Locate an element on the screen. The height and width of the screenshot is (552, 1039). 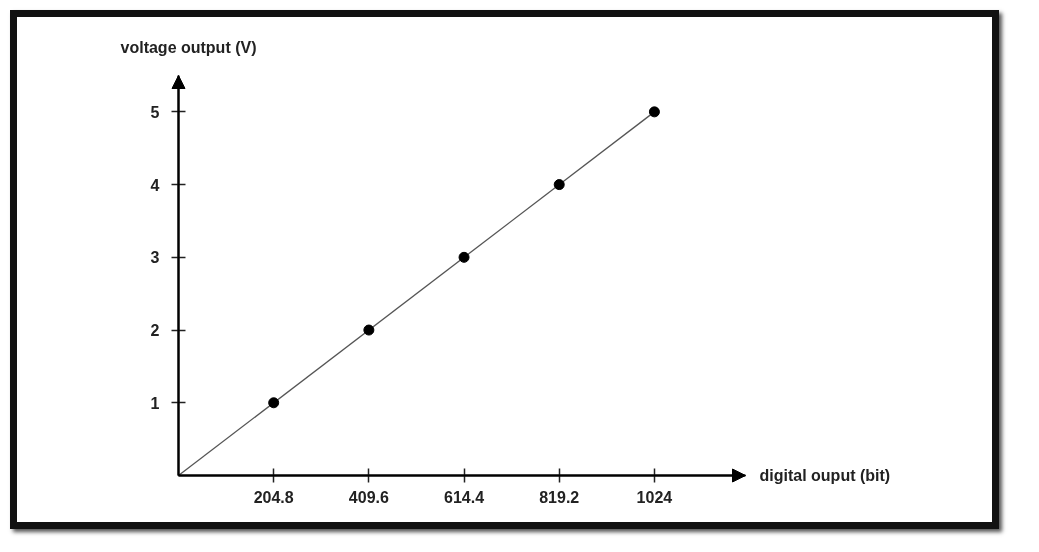
y-axis-title: voltage output (V) is located at coordinates (188, 47).